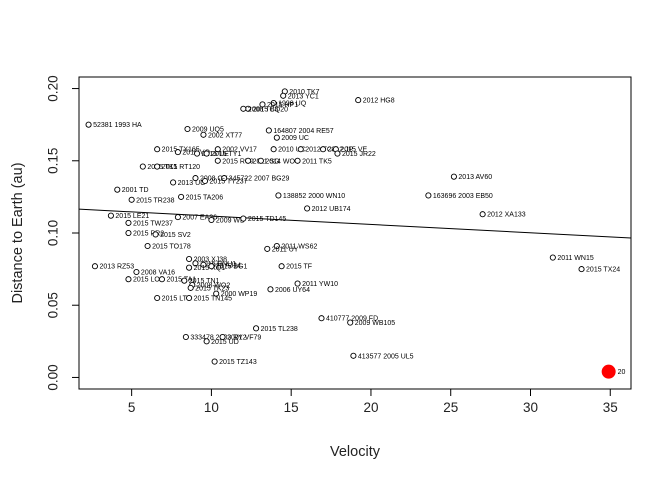  Describe the element at coordinates (320, 284) in the screenshot. I see `point-label: 2011 YW10` at that location.